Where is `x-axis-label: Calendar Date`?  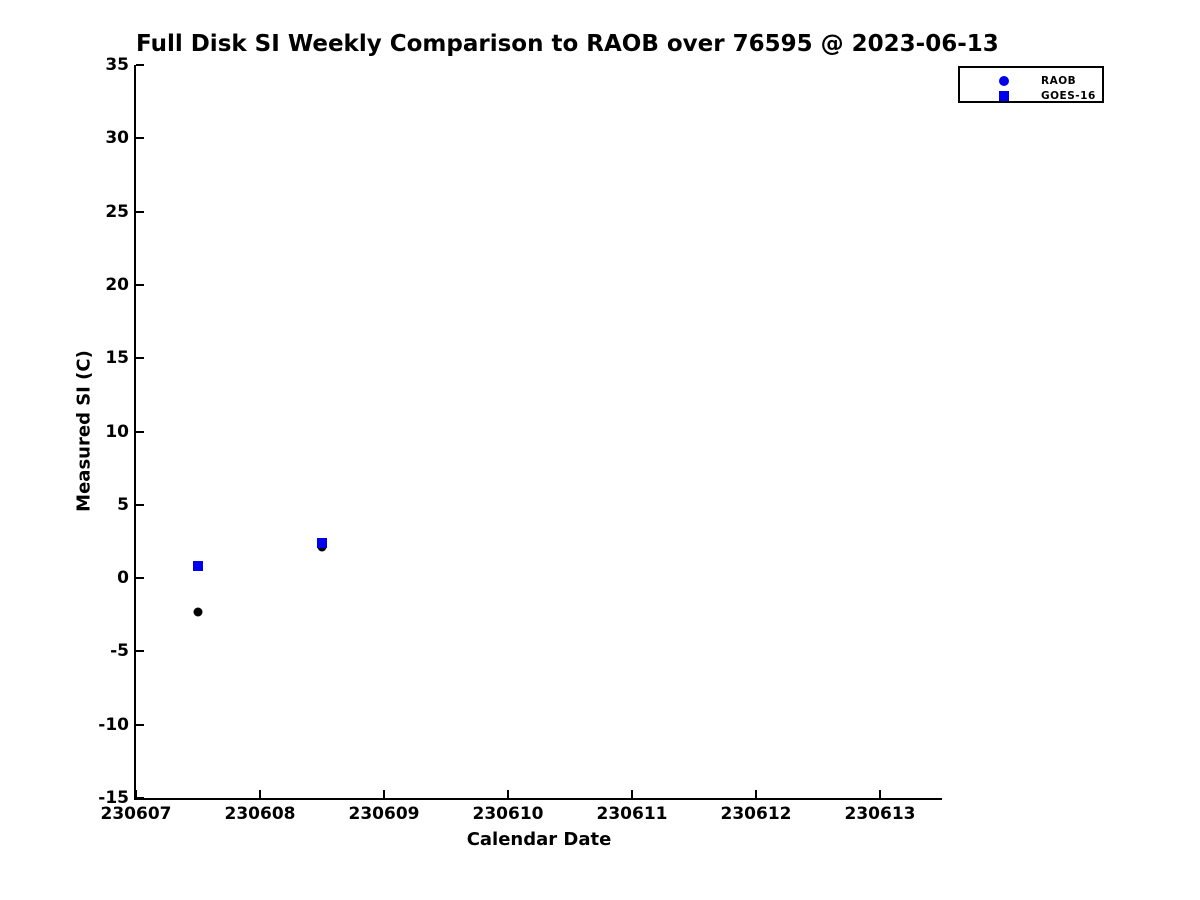
x-axis-label: Calendar Date is located at coordinates (539, 839).